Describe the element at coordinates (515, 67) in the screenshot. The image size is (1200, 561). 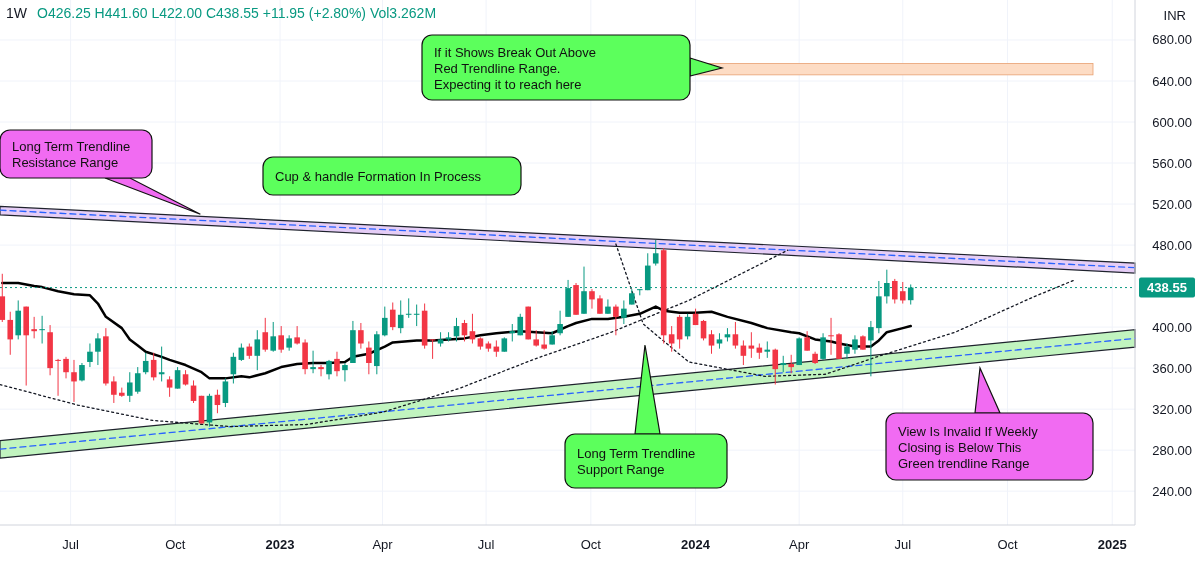
I see `annotation: If it Shows Break Out Above Red Trendline Range. Expecting it to reach here` at that location.